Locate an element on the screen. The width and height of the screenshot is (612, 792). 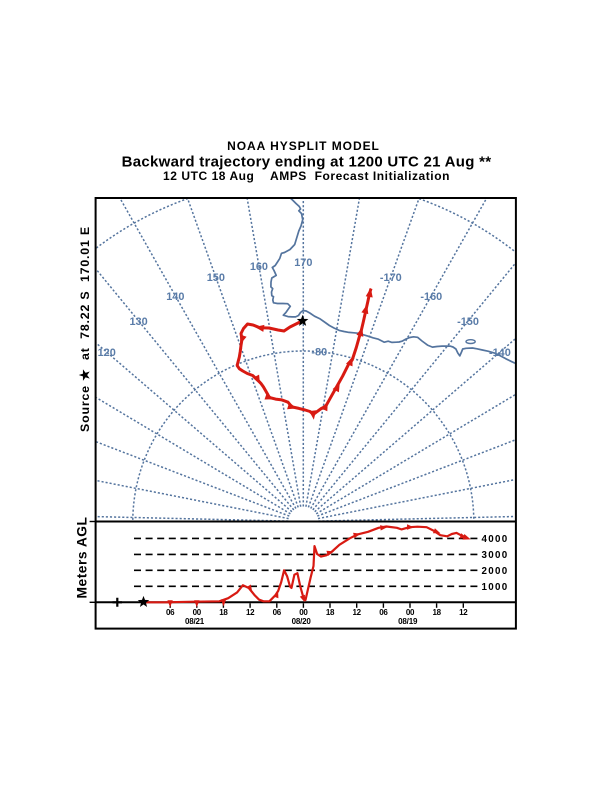
svg-text: -150 is located at coordinates (468, 322).